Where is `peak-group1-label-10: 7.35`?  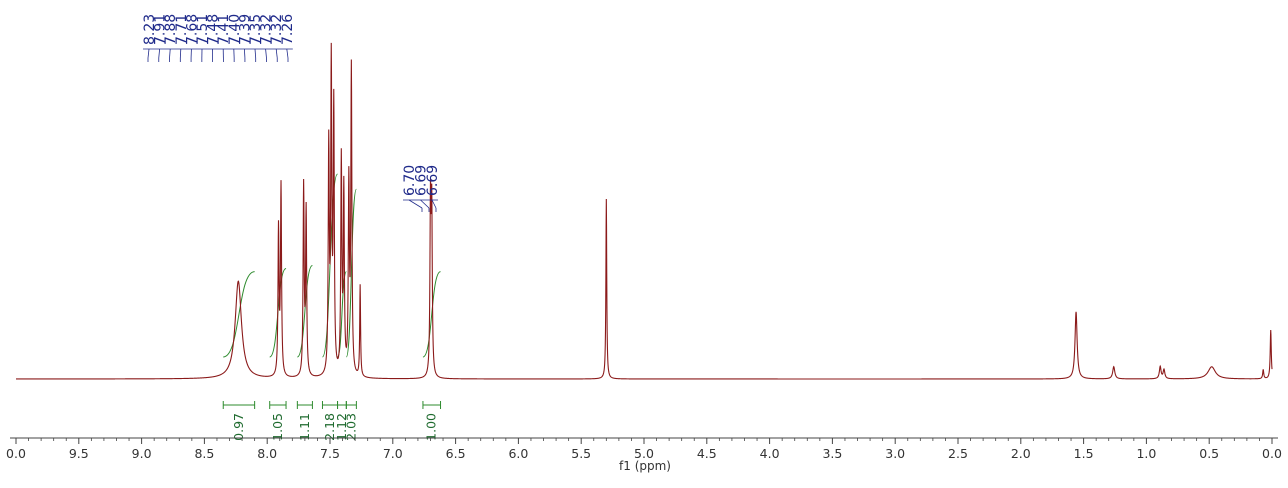
peak-group1-label-10: 7.35 is located at coordinates (256, 29).